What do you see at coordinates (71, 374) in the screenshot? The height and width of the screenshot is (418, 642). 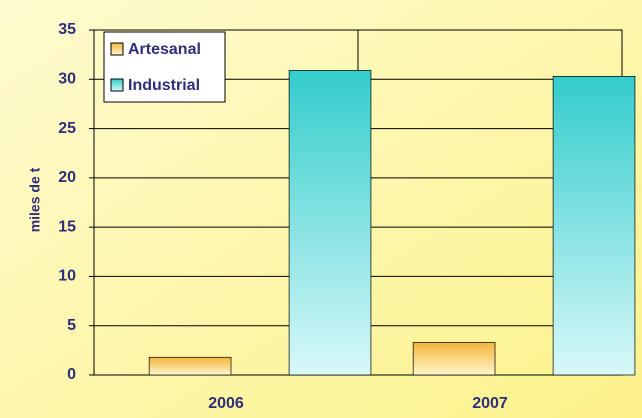 I see `y-tick-label: 0` at bounding box center [71, 374].